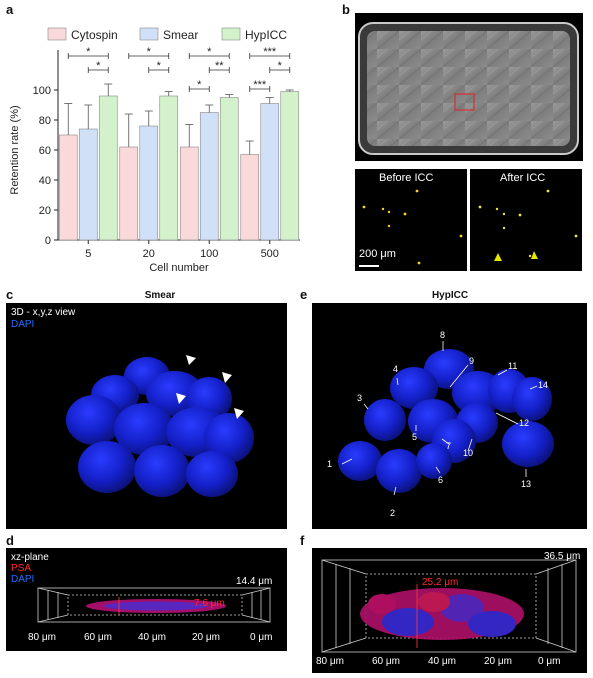 The image size is (593, 678). Describe the element at coordinates (386, 661) in the screenshot. I see `tick-60-f: 60 μm` at that location.